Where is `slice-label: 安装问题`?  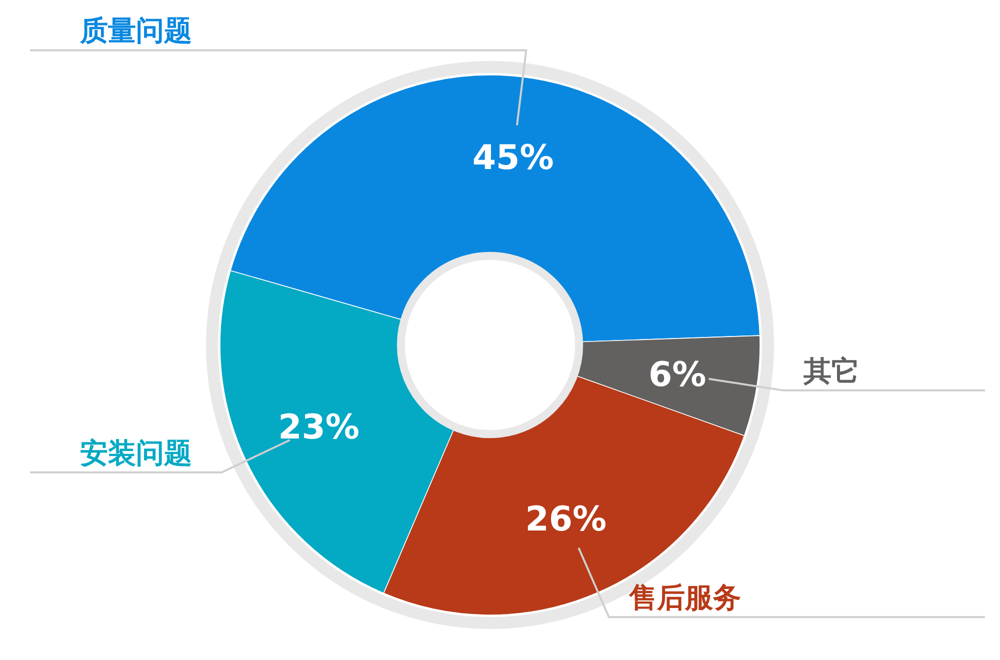 slice-label: 安装问题 is located at coordinates (136, 453).